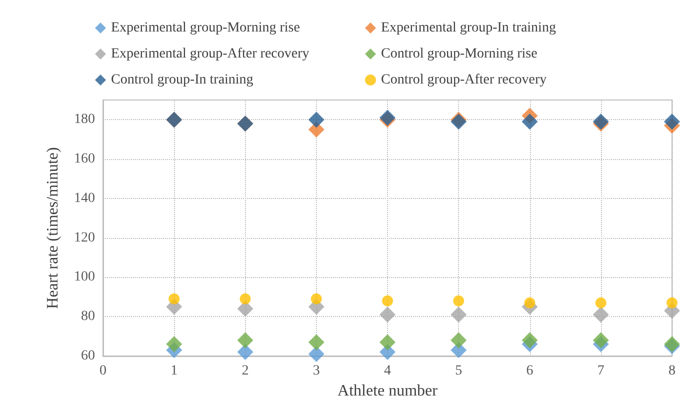 The image size is (694, 414). Describe the element at coordinates (530, 371) in the screenshot. I see `x-tick-label: 6` at that location.